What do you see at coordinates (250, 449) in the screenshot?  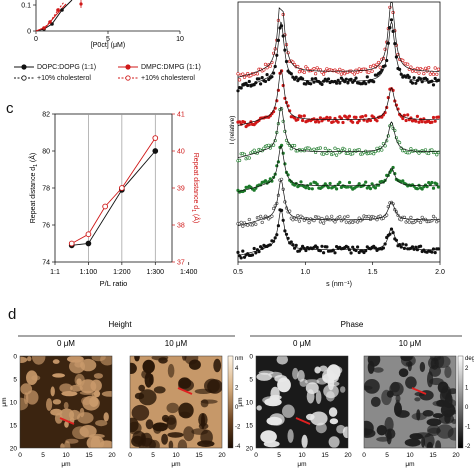 I see `panel-d-y-tick-label: 20` at bounding box center [250, 449].